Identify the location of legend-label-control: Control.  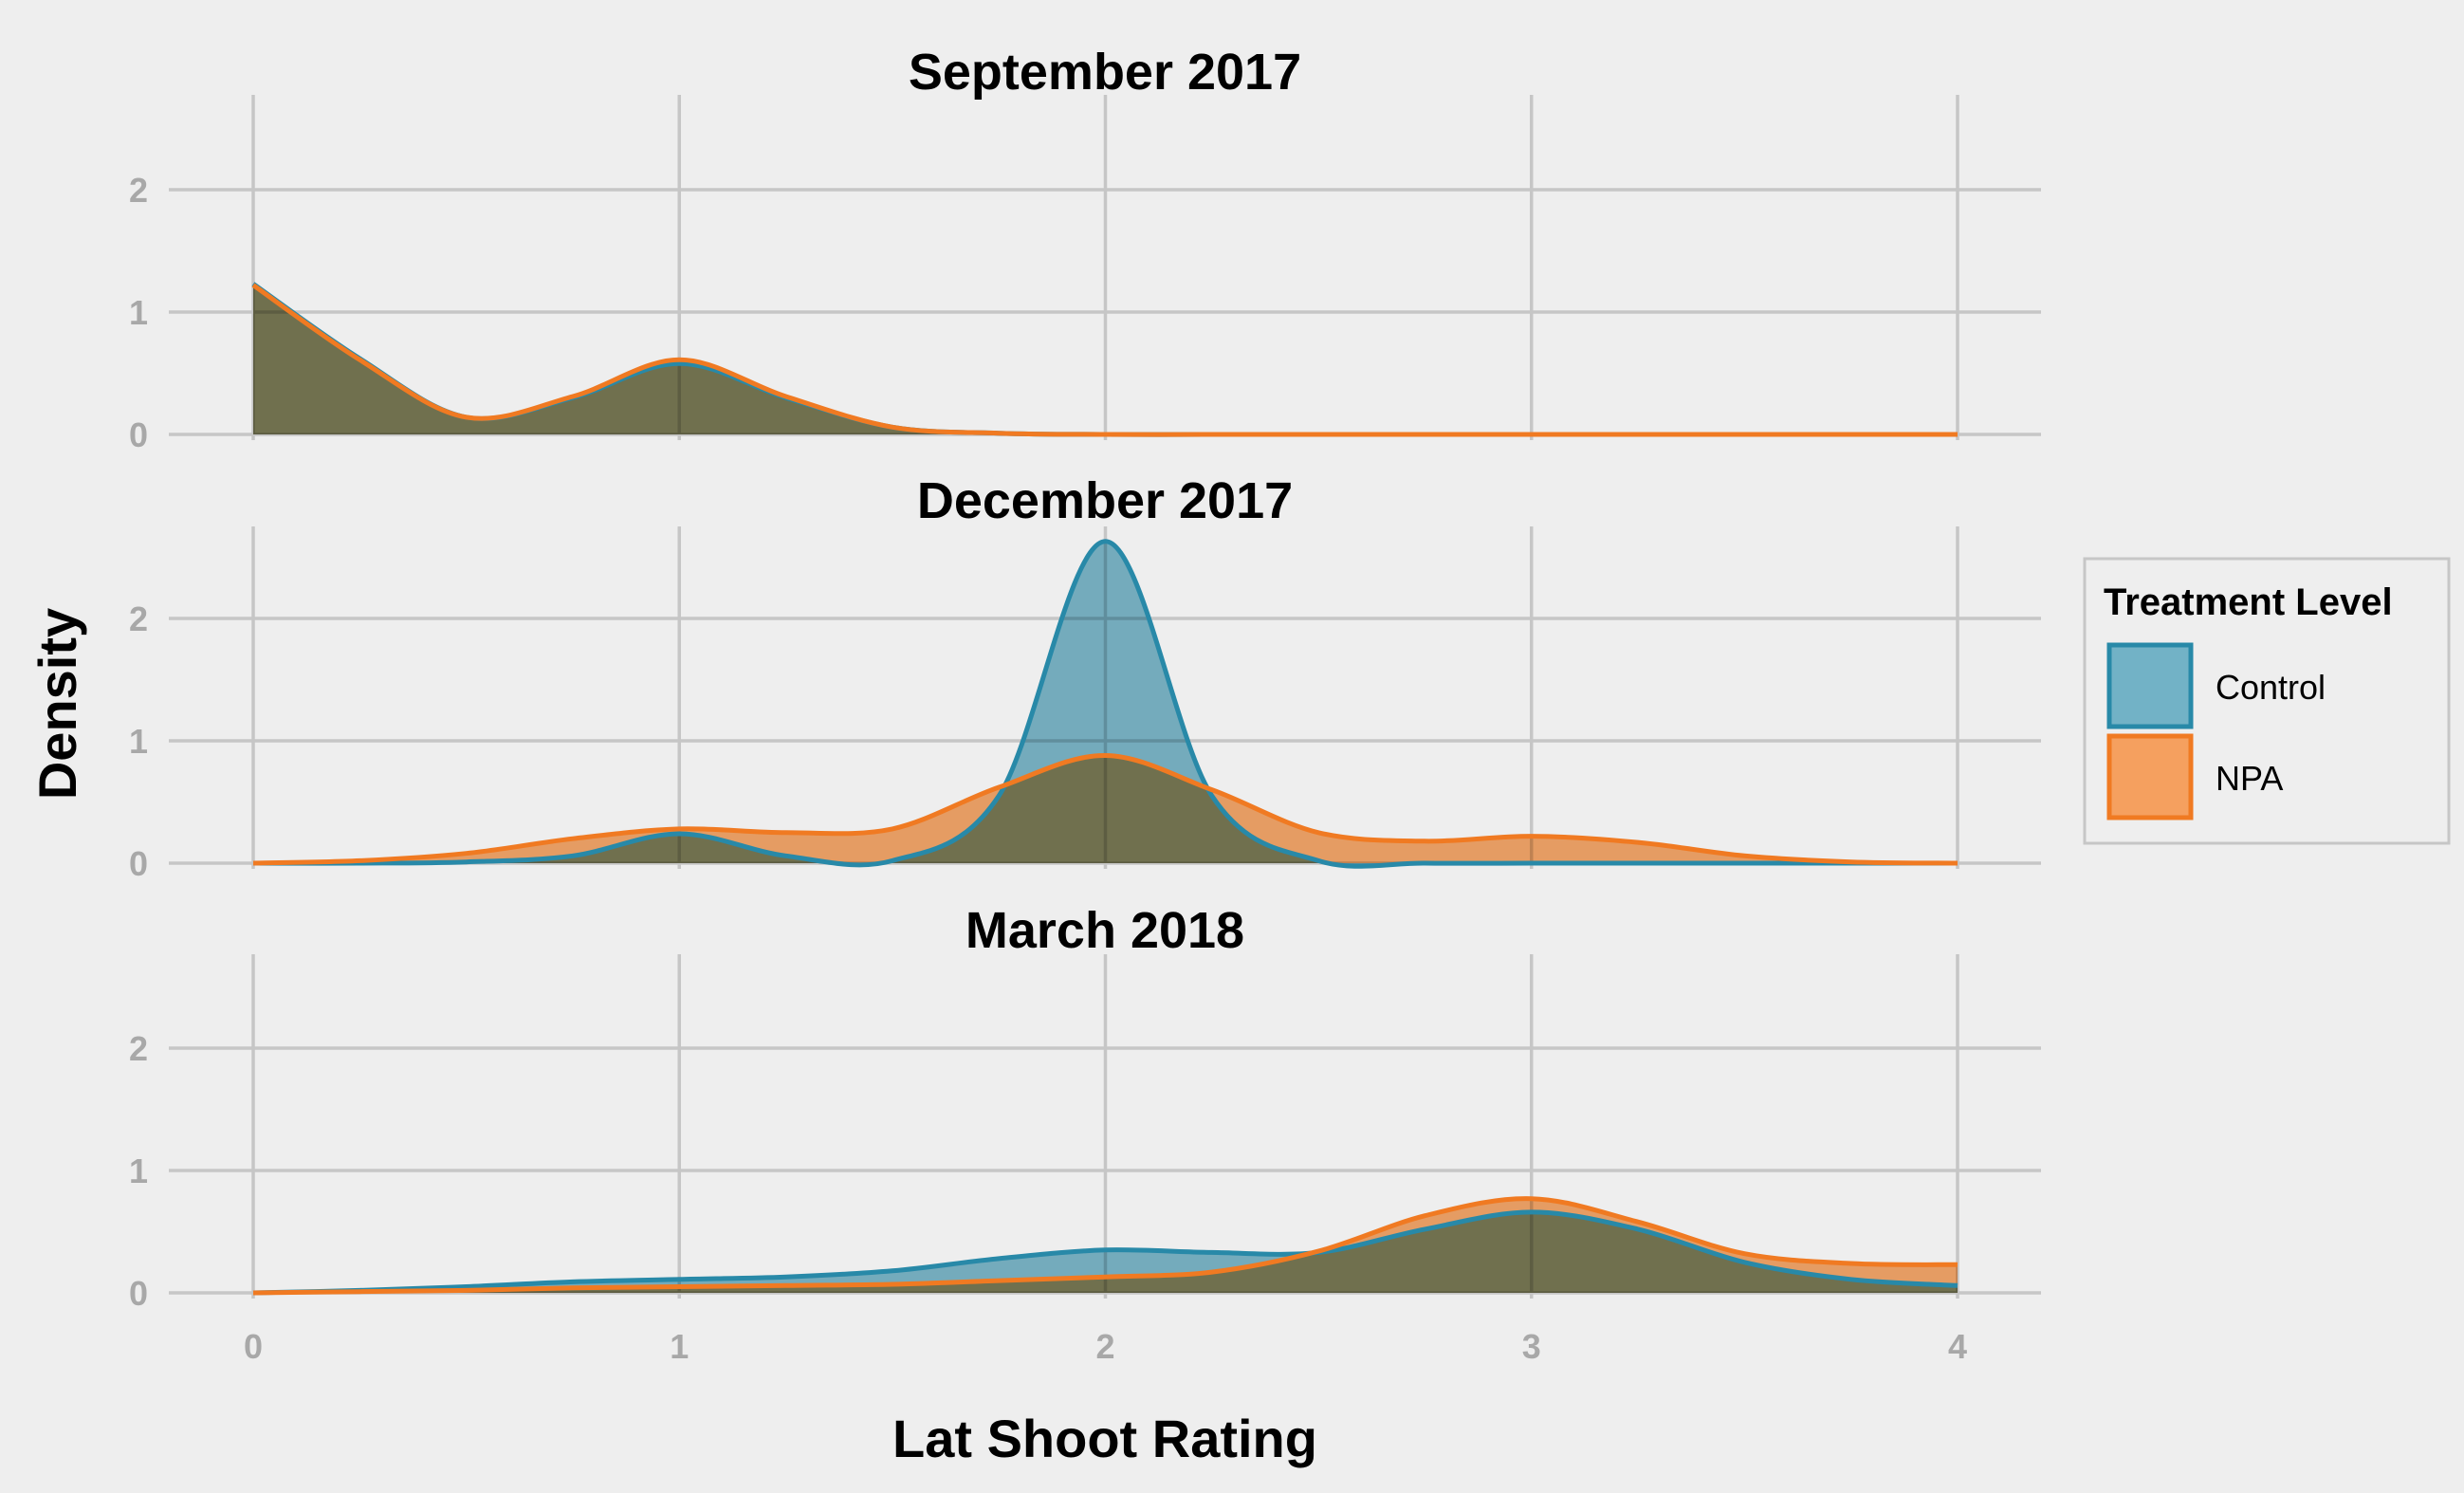
(2271, 687).